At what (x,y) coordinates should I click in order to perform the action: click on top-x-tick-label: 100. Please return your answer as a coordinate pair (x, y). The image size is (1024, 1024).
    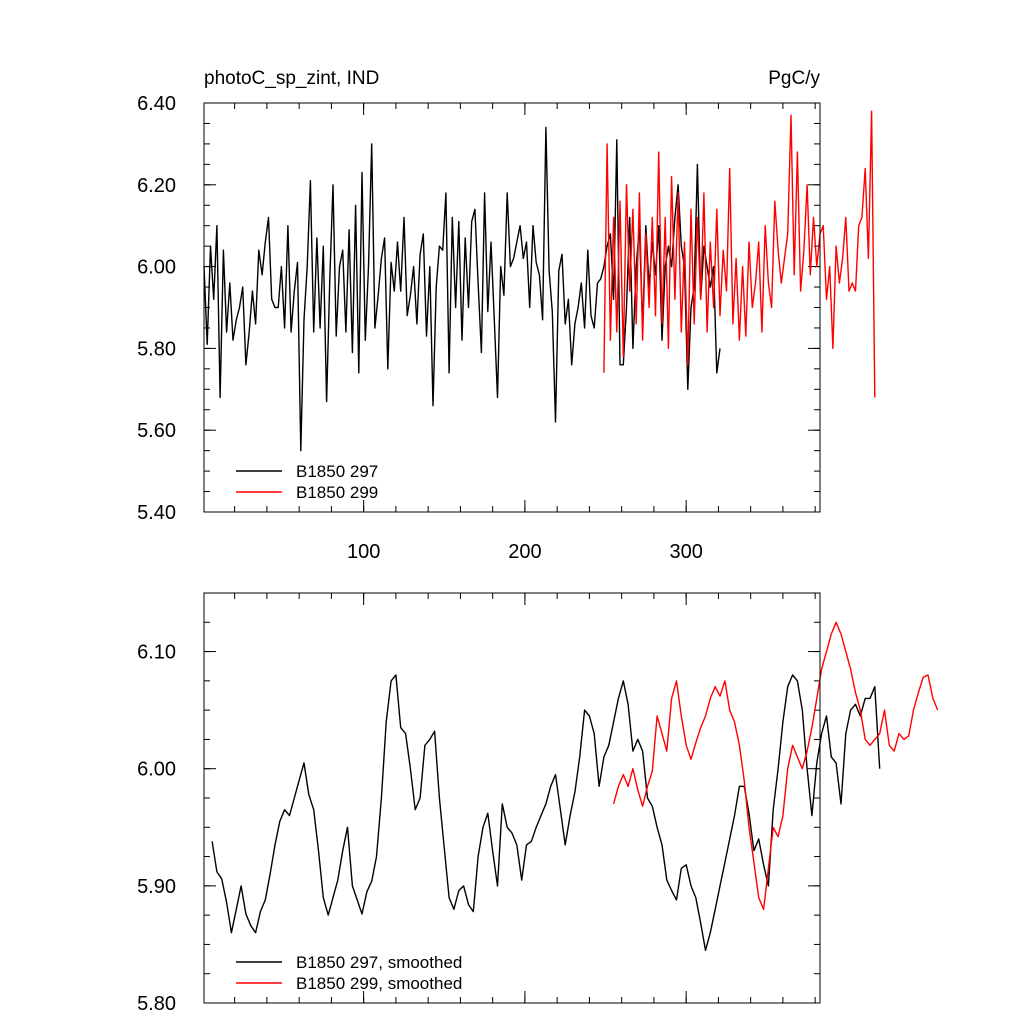
    Looking at the image, I should click on (363, 552).